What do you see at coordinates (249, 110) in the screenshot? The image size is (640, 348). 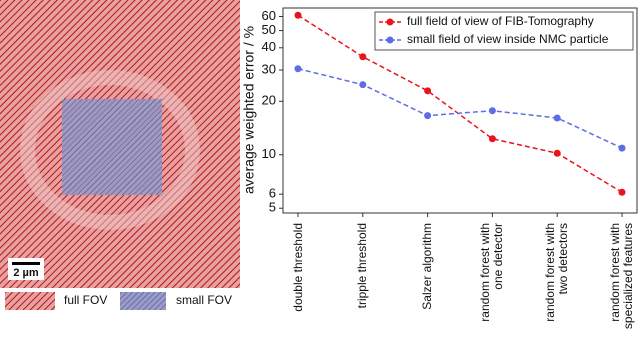 I see `y-axis-title: average weighted error / %` at bounding box center [249, 110].